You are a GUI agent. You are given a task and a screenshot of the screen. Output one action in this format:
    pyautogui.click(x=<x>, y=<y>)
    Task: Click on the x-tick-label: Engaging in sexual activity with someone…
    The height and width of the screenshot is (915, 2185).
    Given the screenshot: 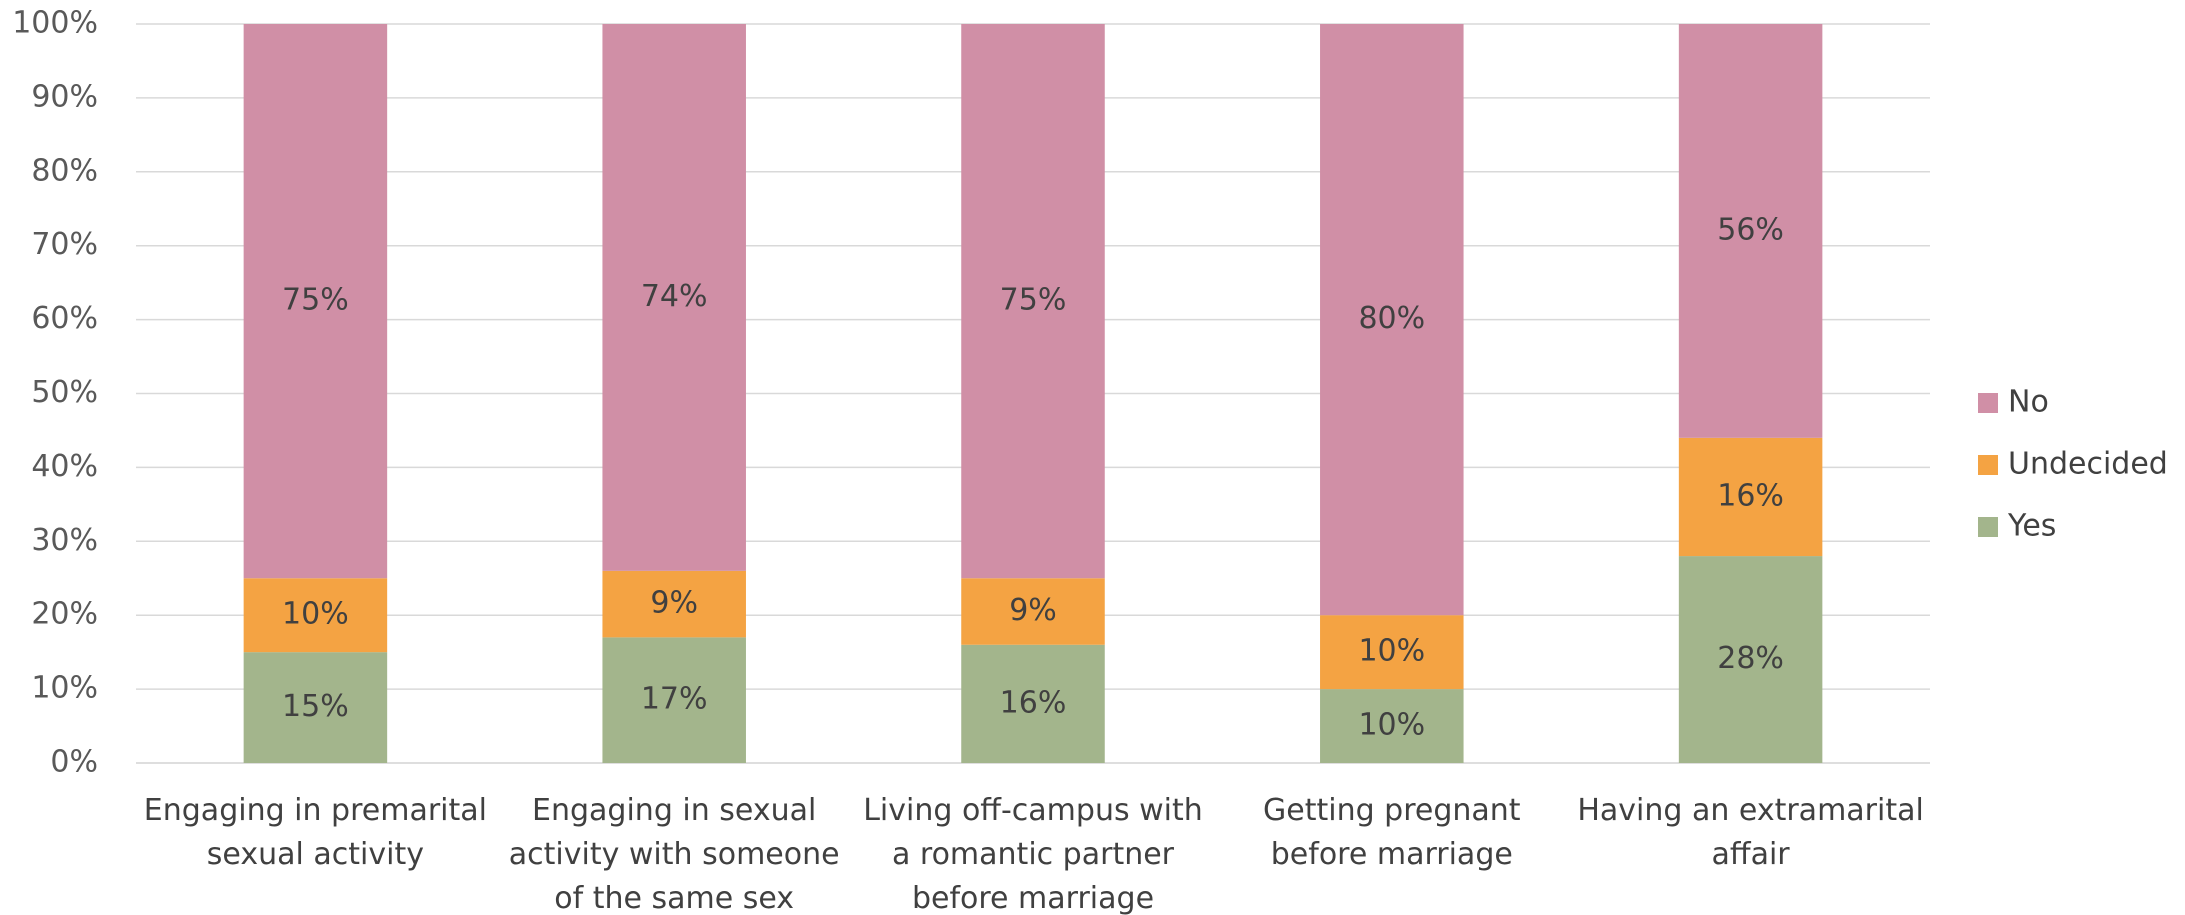 What is the action you would take?
    pyautogui.click(x=674, y=854)
    